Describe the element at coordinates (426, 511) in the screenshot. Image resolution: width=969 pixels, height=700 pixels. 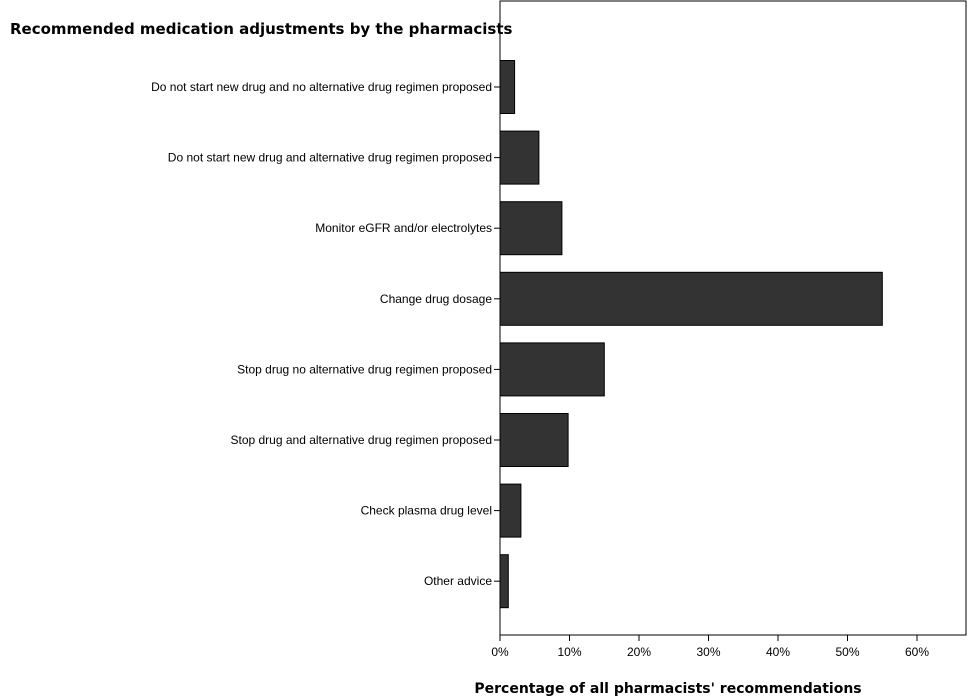
I see `category-label: Check plasma drug level` at that location.